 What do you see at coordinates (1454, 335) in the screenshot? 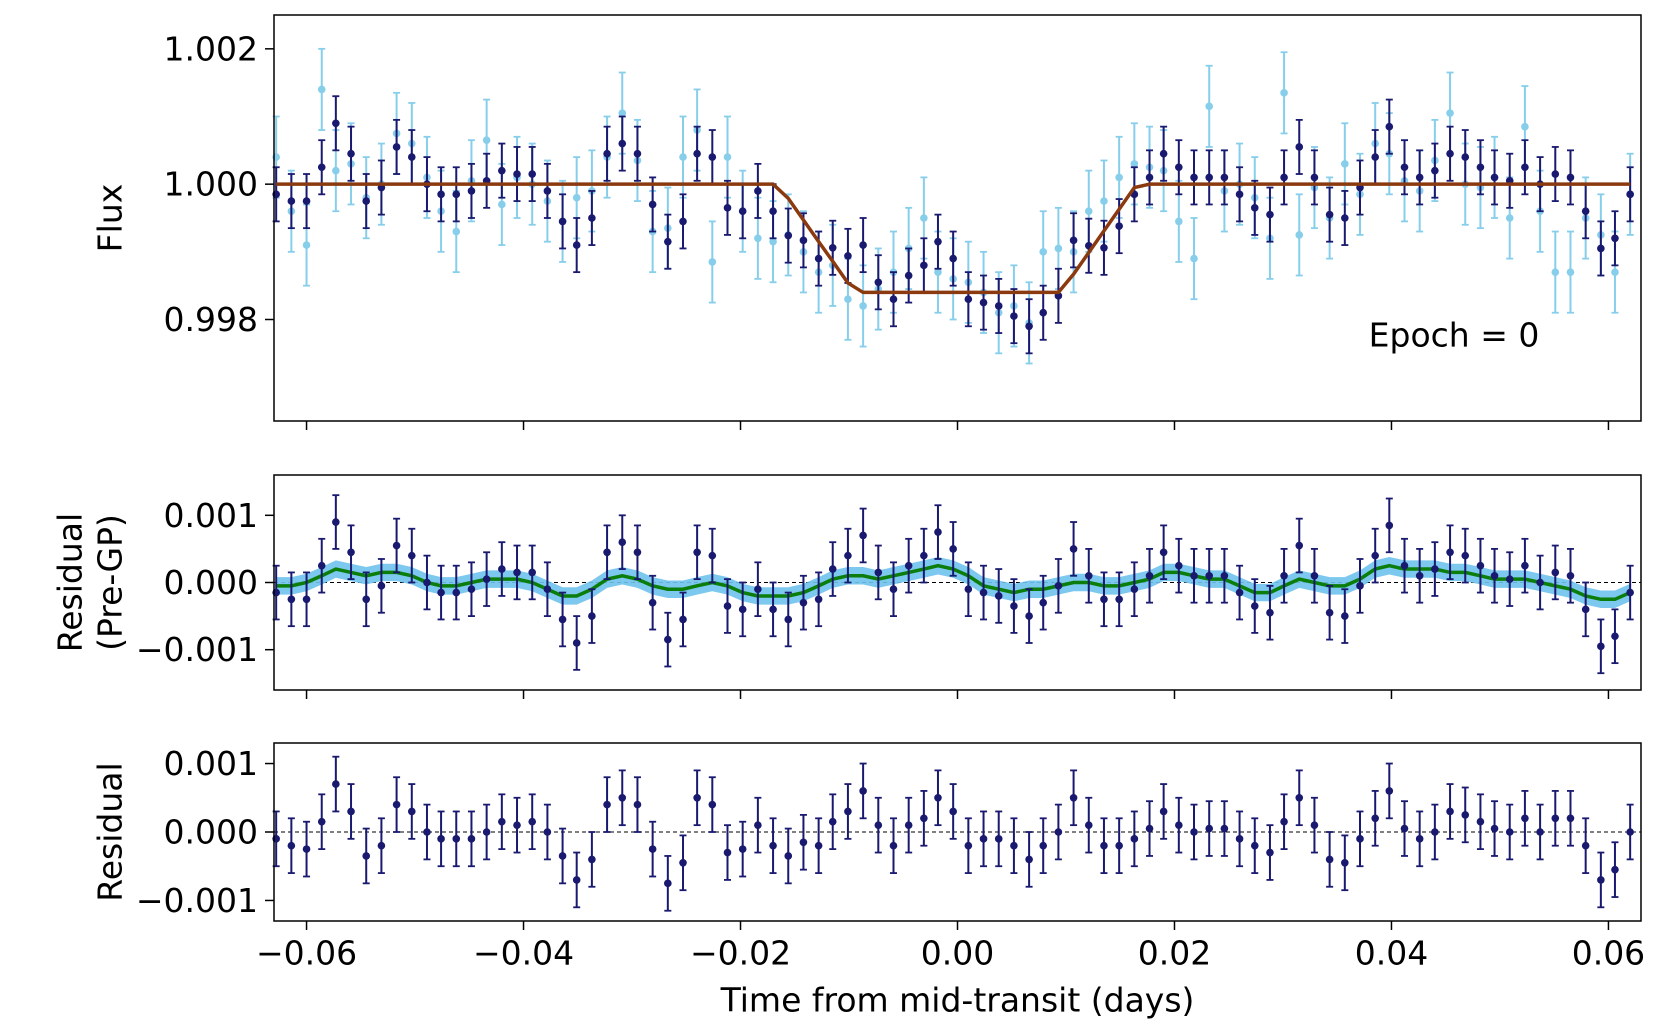
I see `annotation: Epoch = 0` at bounding box center [1454, 335].